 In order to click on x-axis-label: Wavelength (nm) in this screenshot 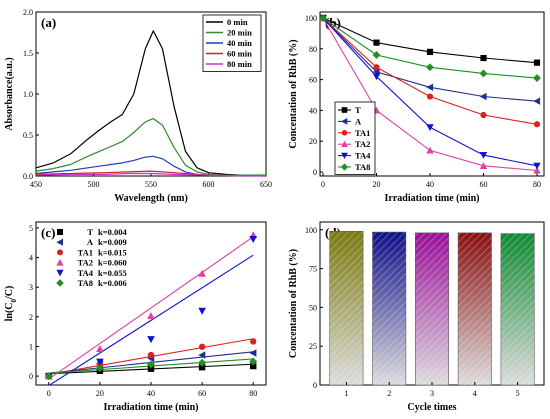, I will do `click(151, 198)`.